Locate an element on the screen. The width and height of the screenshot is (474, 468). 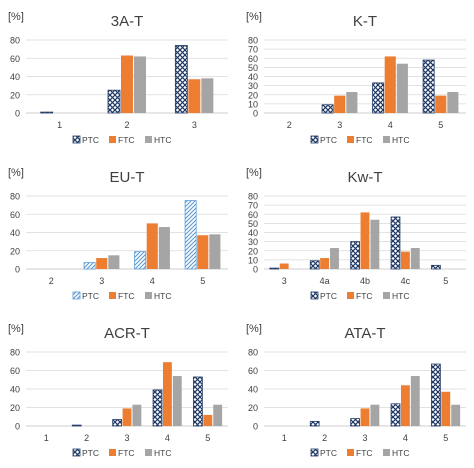
chart-title: 3A-T is located at coordinates (127, 21).